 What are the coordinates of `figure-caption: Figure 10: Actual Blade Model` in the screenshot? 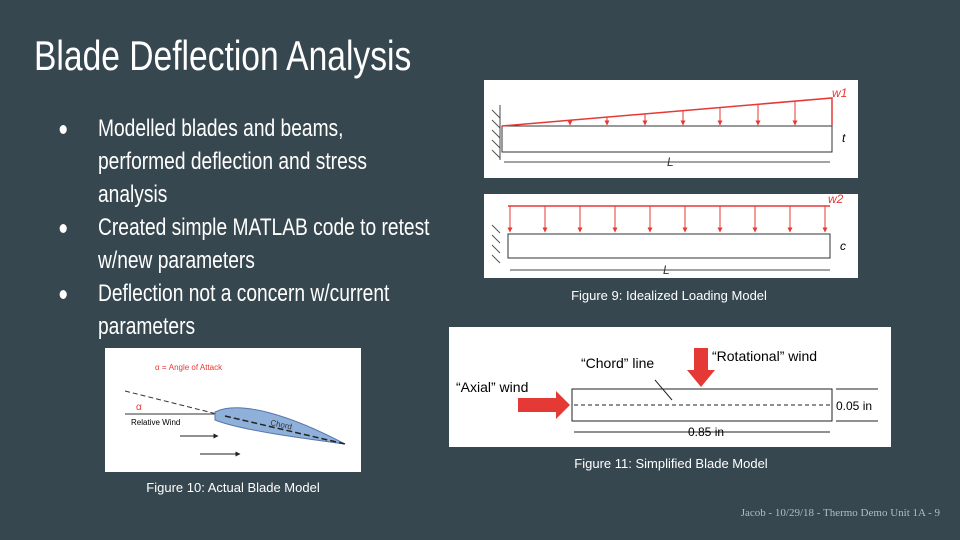 It's located at (233, 487).